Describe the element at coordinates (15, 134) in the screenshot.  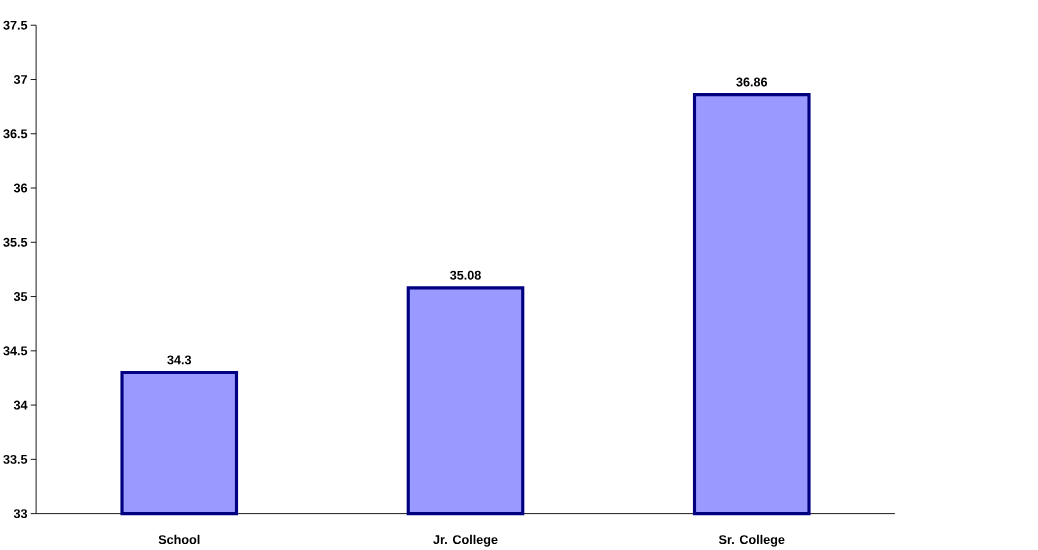
I see `y-tick-label: 36.5` at that location.